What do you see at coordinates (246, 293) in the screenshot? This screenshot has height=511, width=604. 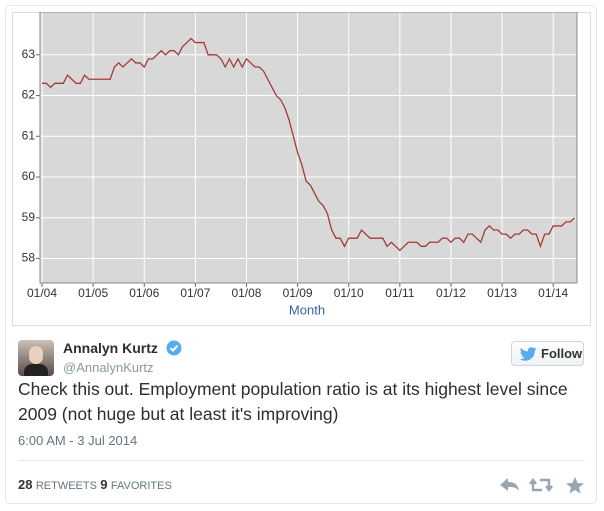 I see `x-tick-label: 01/08` at bounding box center [246, 293].